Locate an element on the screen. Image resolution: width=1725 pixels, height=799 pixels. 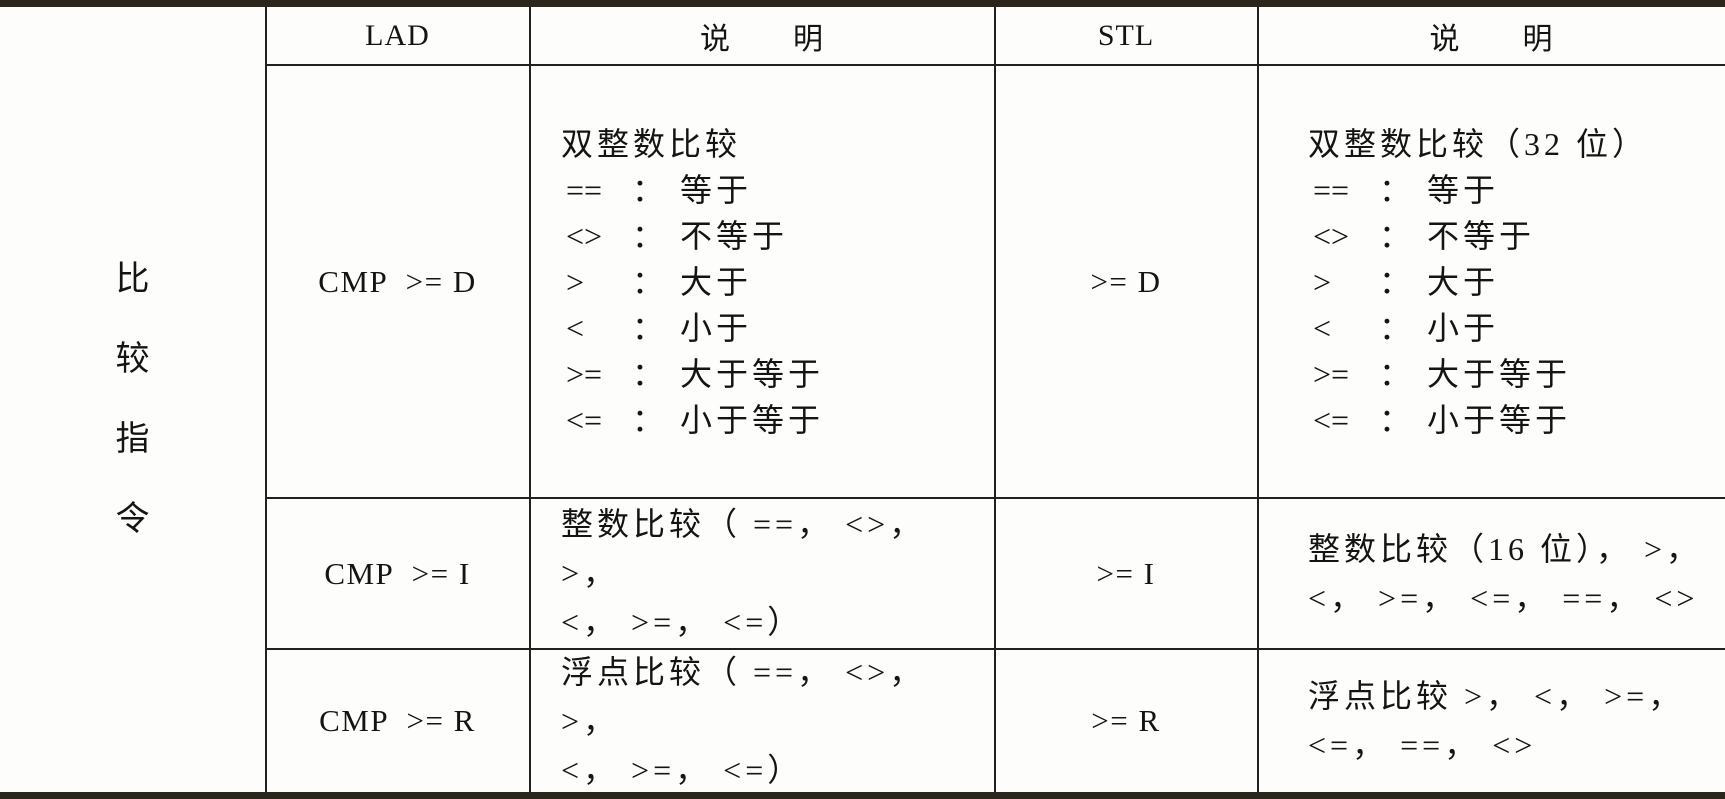
row-divider-header is located at coordinates (995, 65).